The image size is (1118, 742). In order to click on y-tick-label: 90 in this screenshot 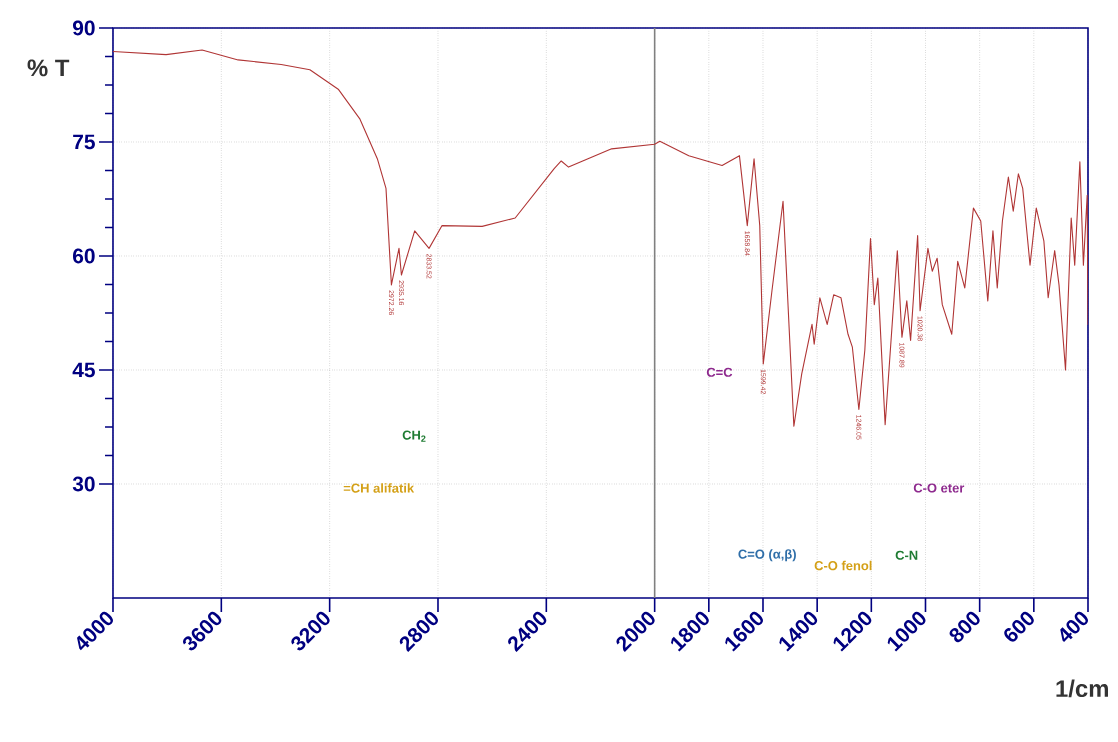, I will do `click(83, 28)`.